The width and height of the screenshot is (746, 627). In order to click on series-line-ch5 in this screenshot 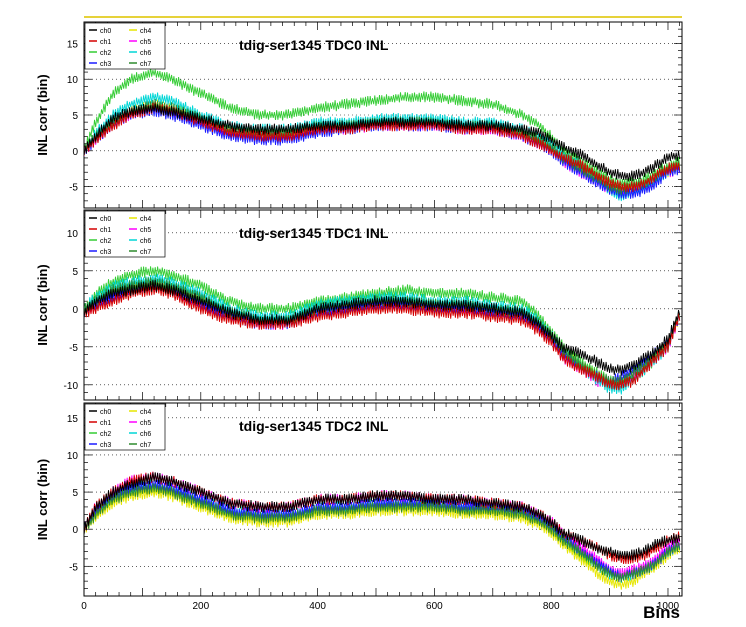, I will do `click(382, 525)`.